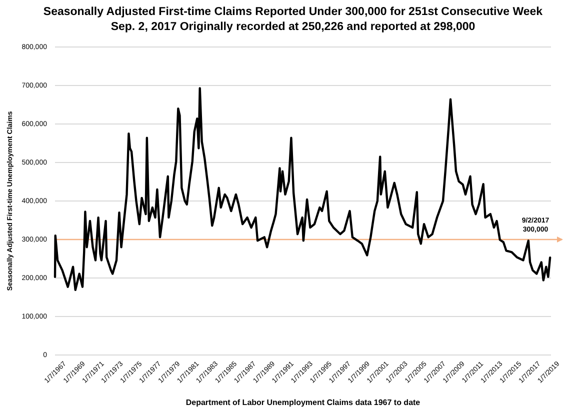 This screenshot has width=566, height=411. I want to click on chart-title: Seasonally Adjusted First-time Claims Reported Under 300,000 for 251st Consecutive Week, so click(293, 12).